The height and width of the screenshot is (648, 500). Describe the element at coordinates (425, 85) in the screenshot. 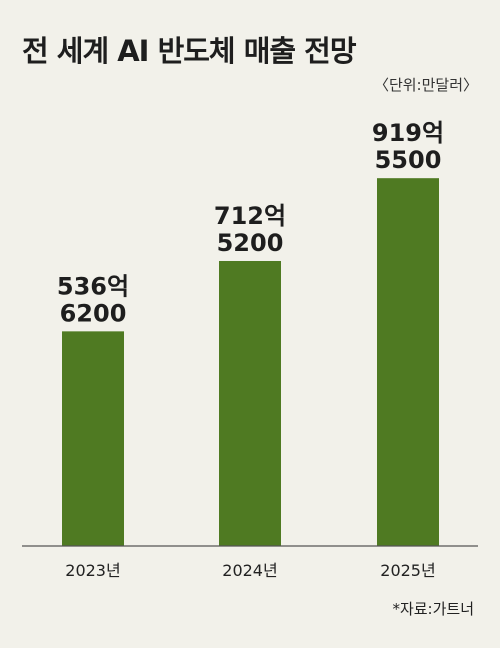

I see `unit-label: 〈단위:만달러〉` at that location.